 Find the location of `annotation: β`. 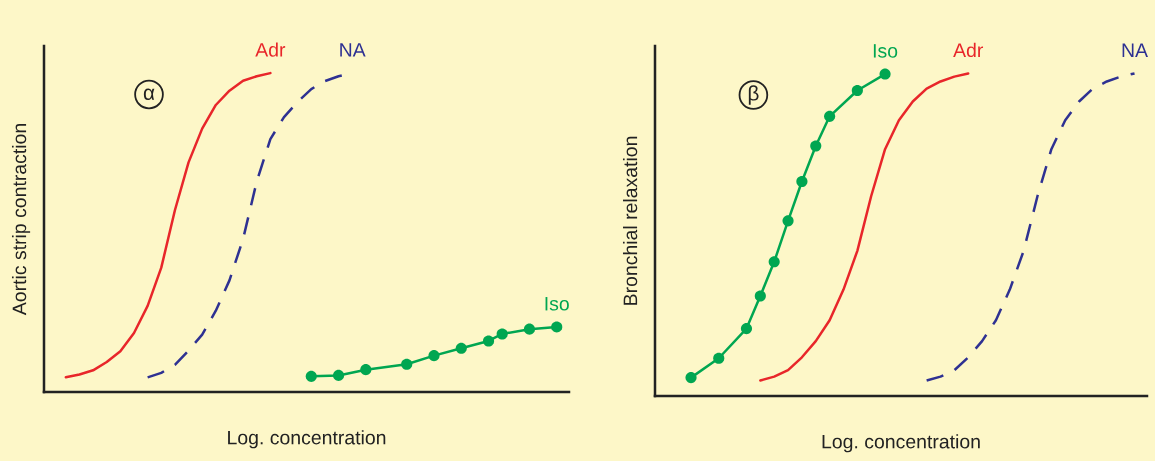

annotation: β is located at coordinates (753, 95).